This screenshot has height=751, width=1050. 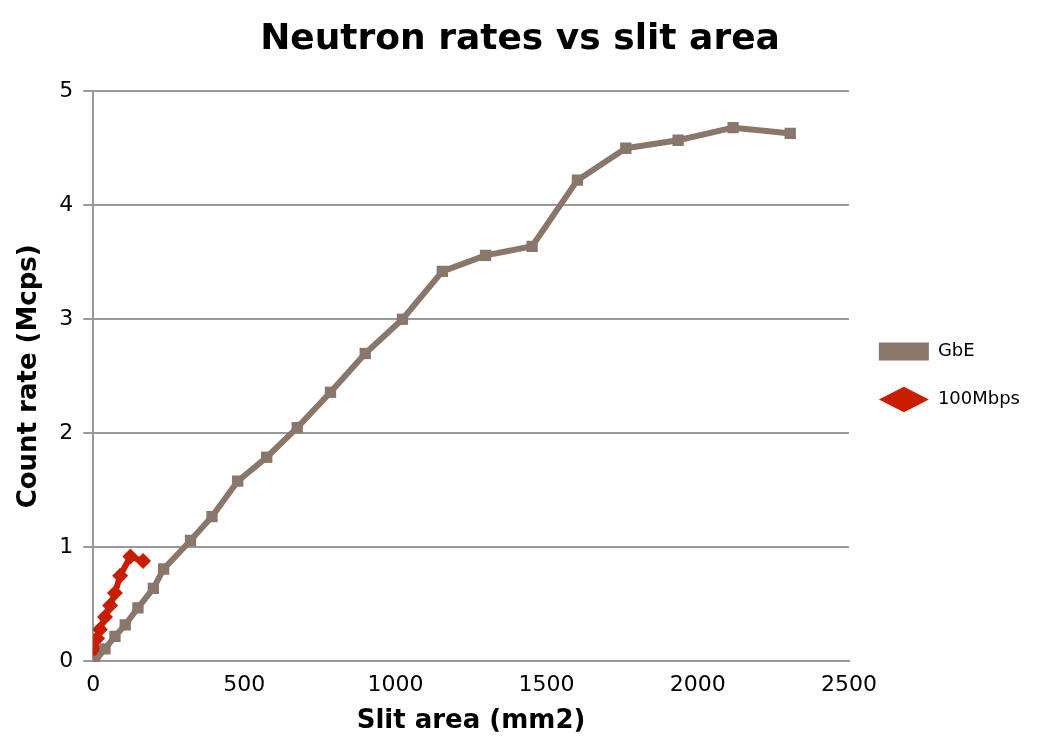 What do you see at coordinates (66, 317) in the screenshot?
I see `y-tick-label: 3` at bounding box center [66, 317].